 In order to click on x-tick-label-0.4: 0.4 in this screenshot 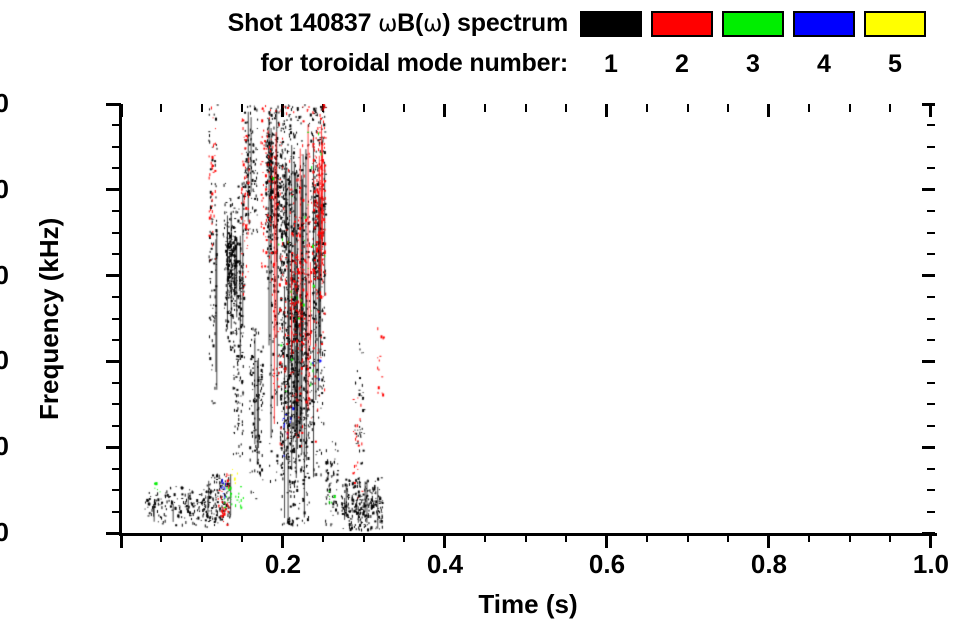, I will do `click(445, 564)`.